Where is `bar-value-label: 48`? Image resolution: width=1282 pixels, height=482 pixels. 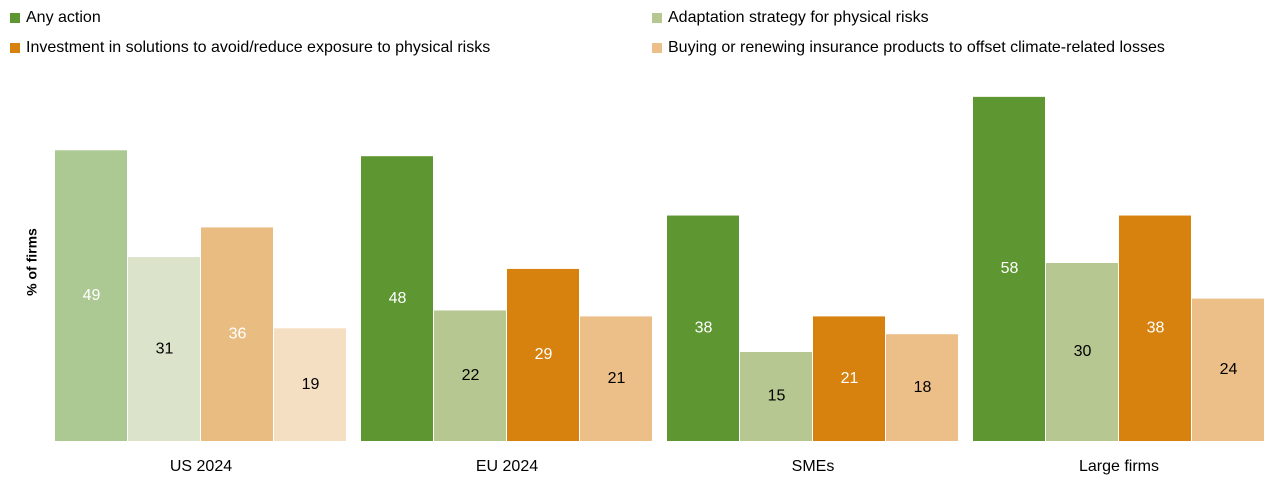 bar-value-label: 48 is located at coordinates (398, 298).